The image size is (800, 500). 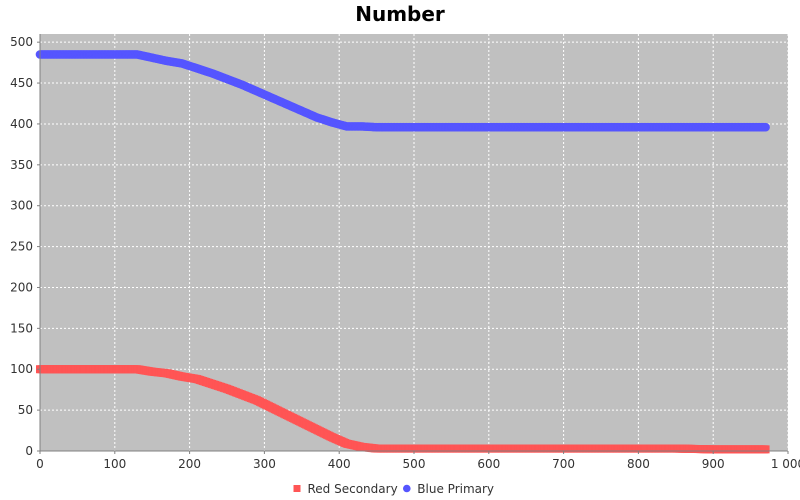 What do you see at coordinates (455, 489) in the screenshot?
I see `legend-label: Blue Primary` at bounding box center [455, 489].